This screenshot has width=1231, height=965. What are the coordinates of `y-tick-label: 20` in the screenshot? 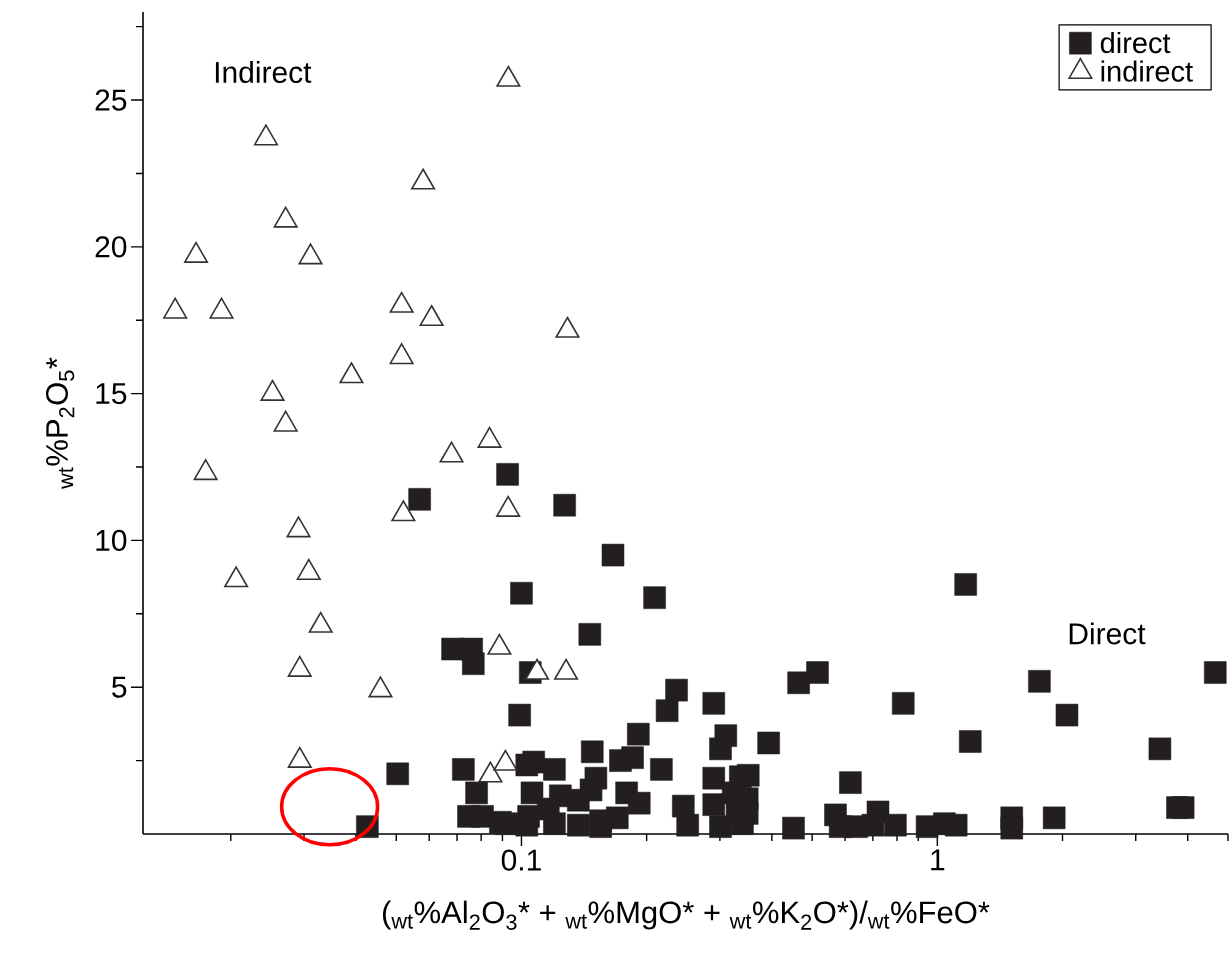 It's located at (111, 247).